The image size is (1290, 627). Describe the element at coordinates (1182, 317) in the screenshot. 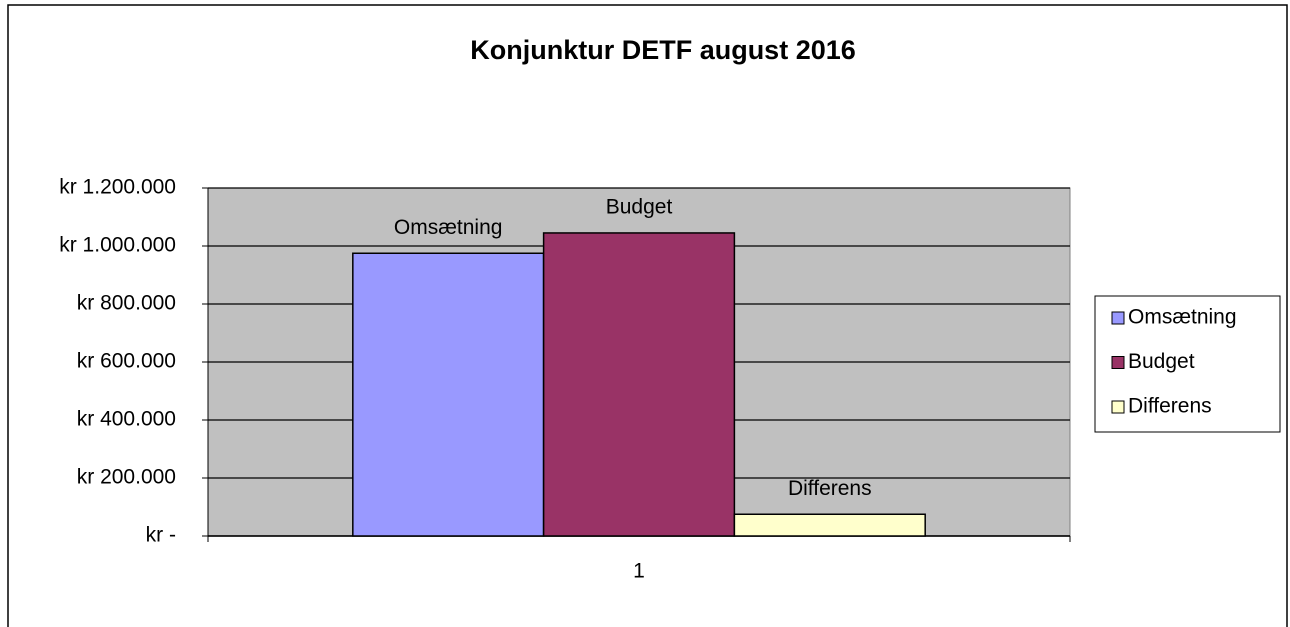

I see `legend-label: Omsætning` at that location.